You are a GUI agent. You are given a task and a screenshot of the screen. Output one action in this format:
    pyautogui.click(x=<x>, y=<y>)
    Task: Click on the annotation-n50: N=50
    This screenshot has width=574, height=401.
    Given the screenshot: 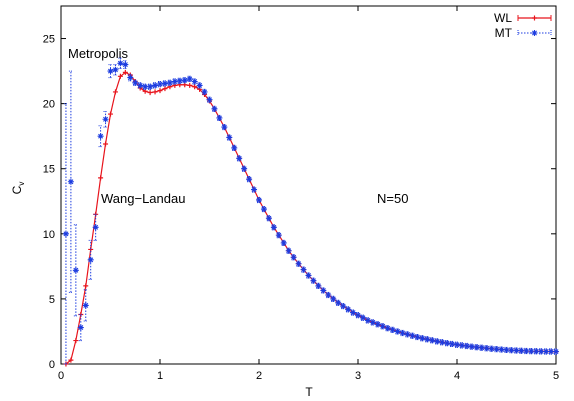 What is the action you would take?
    pyautogui.click(x=392, y=198)
    